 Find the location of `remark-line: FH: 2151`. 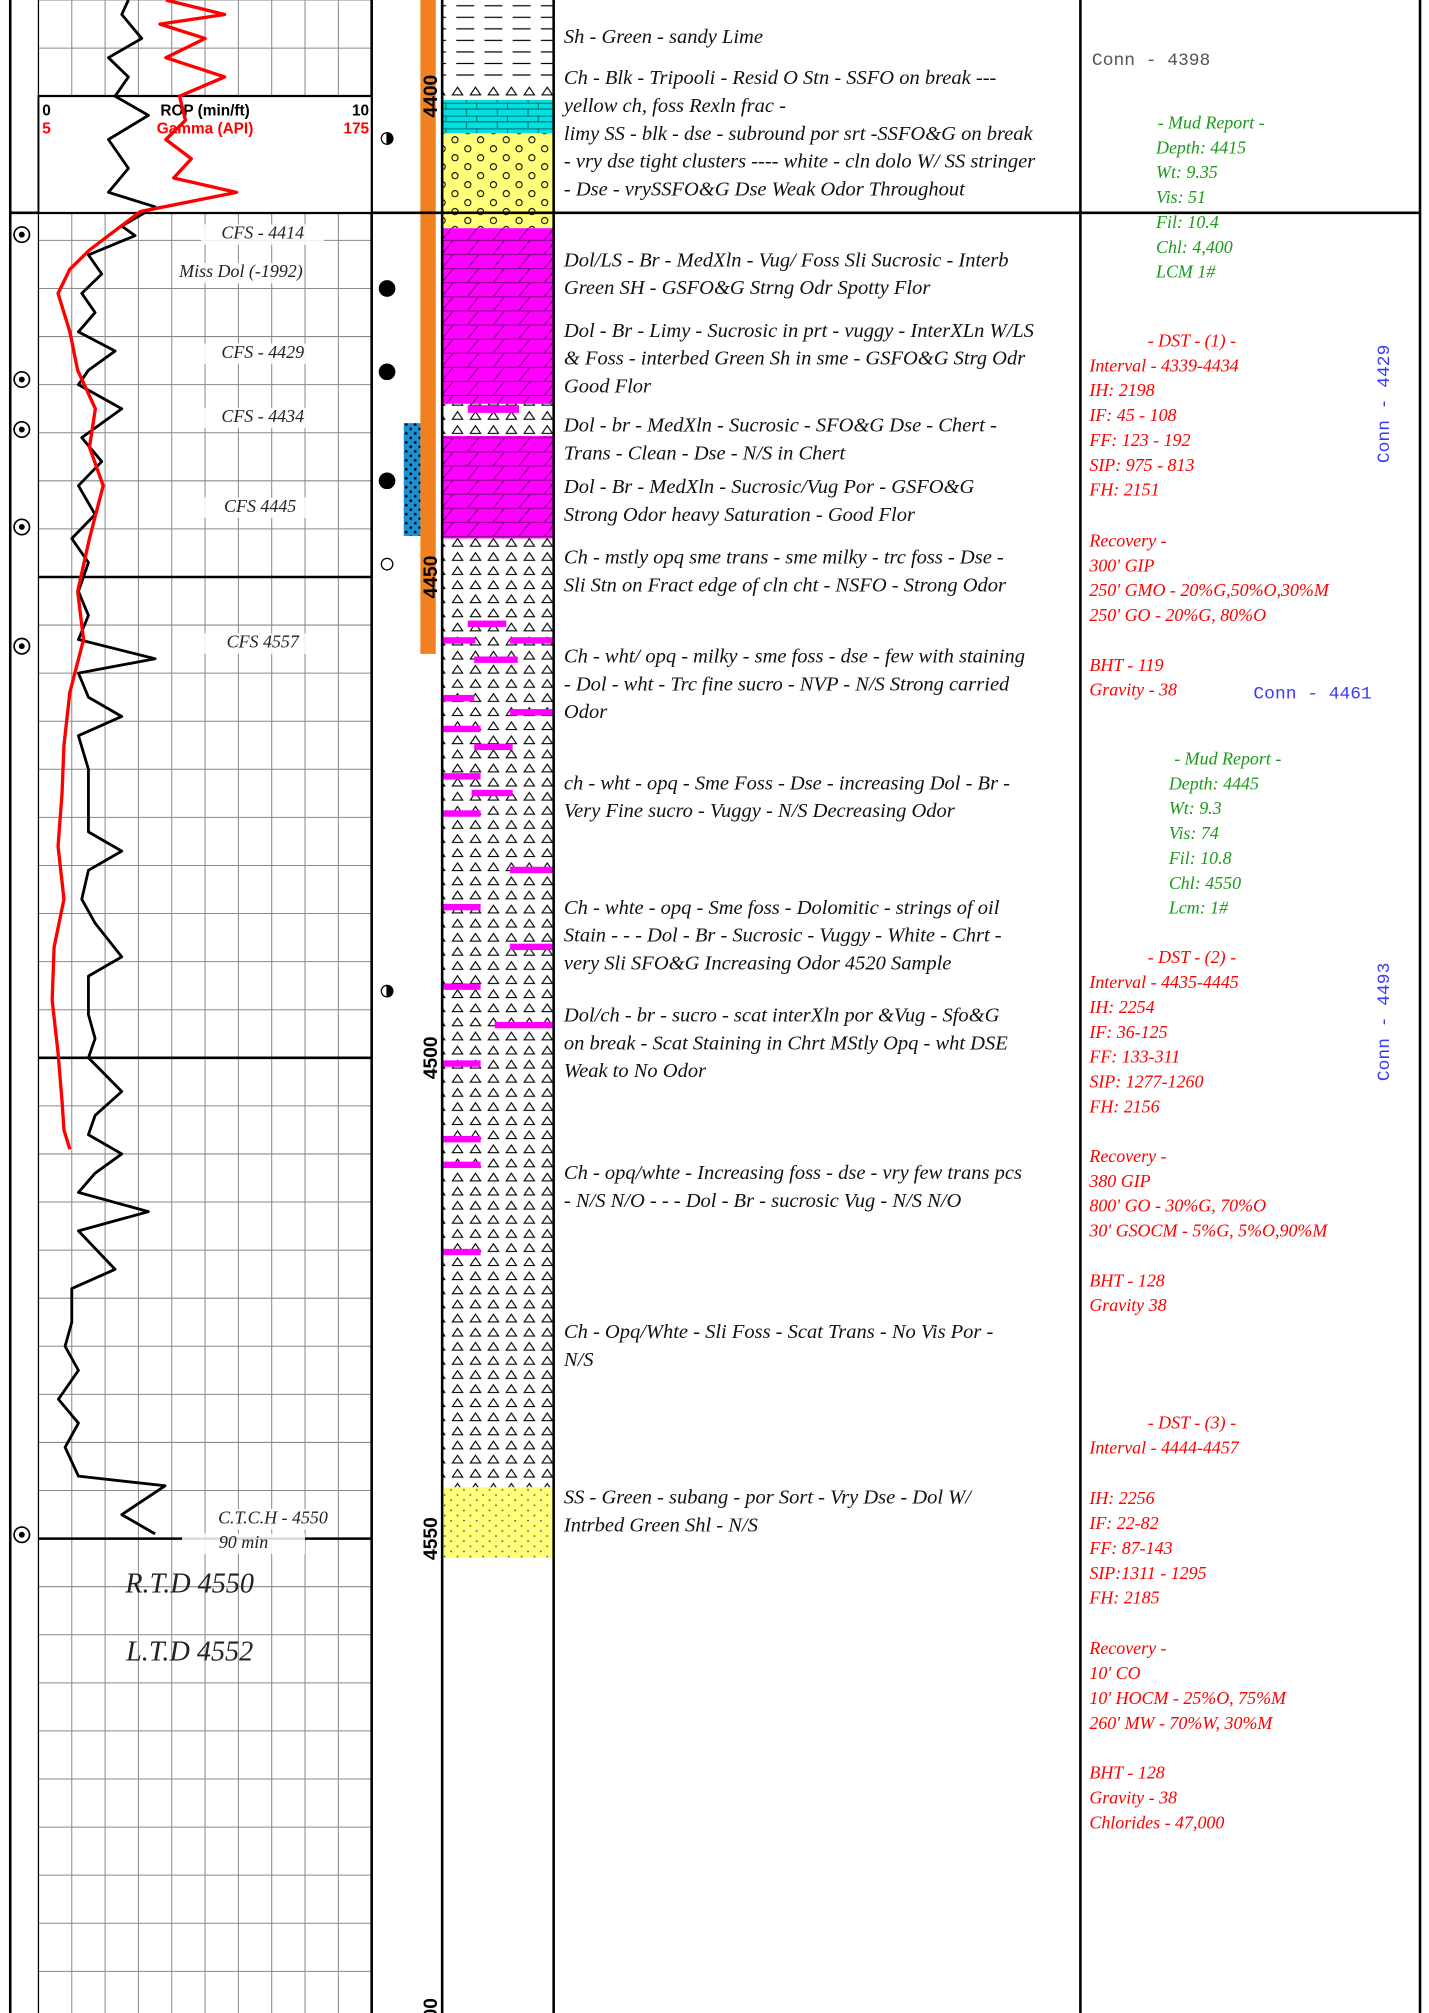

remark-line: FH: 2151 is located at coordinates (1123, 490).